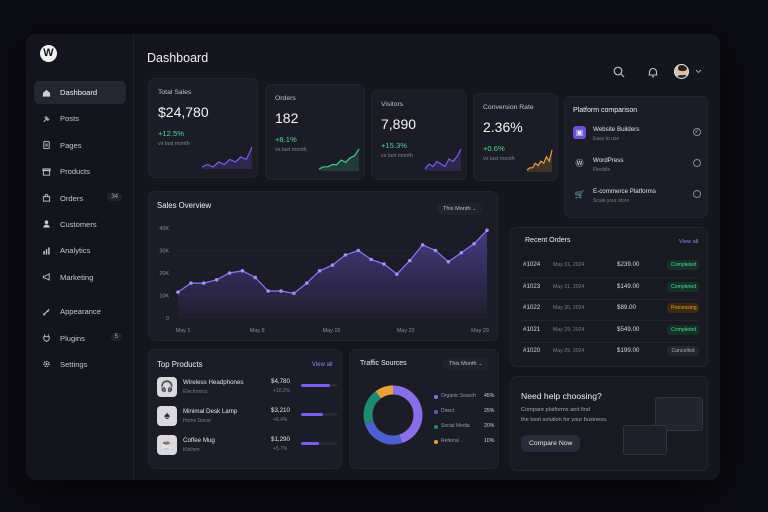  What do you see at coordinates (372, 408) in the screenshot?
I see `donut-slice-social-media` at bounding box center [372, 408].